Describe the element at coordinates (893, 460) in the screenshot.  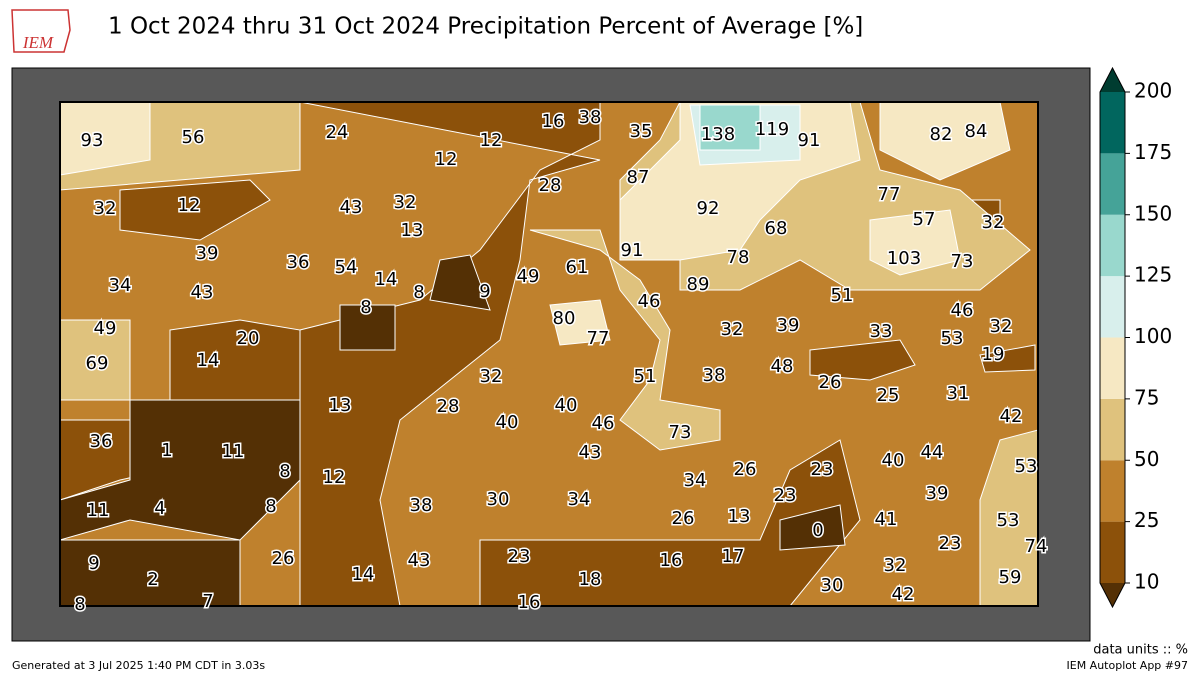
I see `station-value: 40` at that location.